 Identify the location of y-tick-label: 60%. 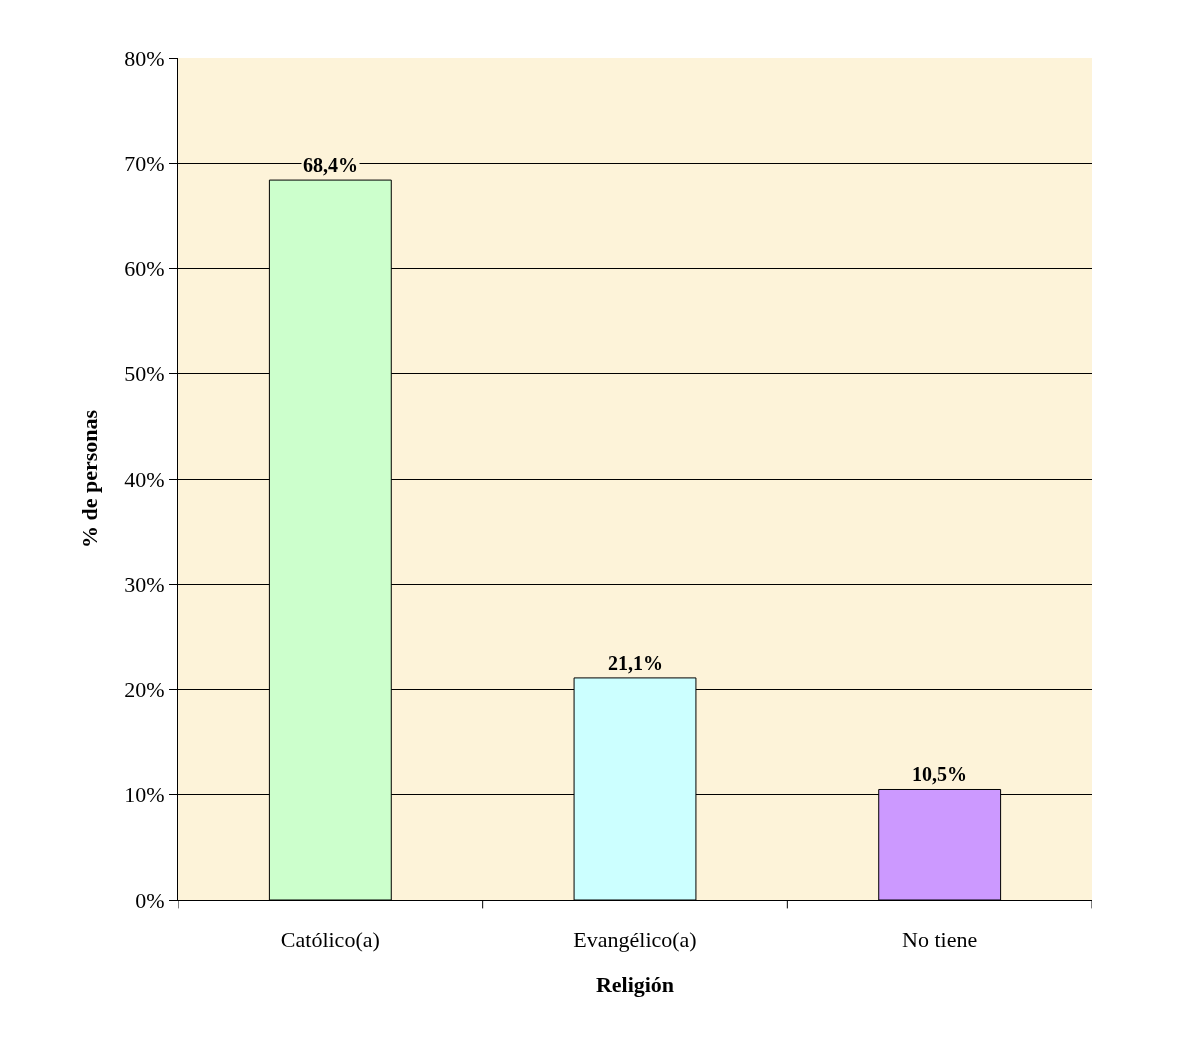
(144, 269).